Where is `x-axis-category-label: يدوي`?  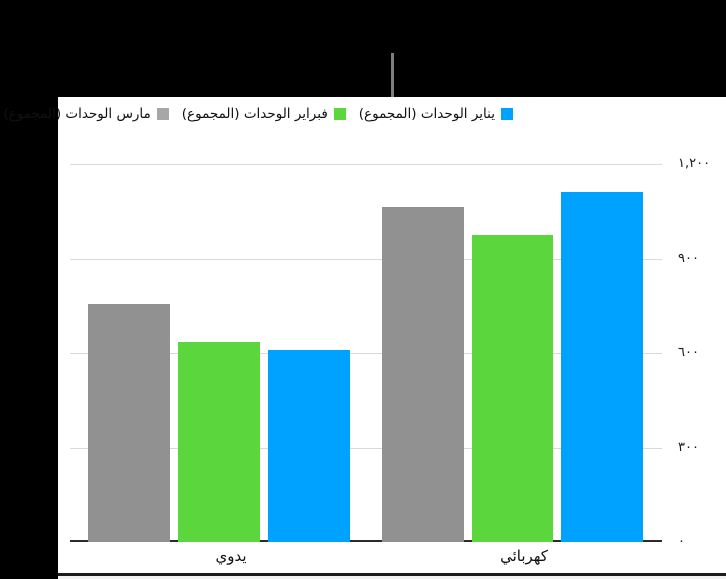
x-axis-category-label: يدوي is located at coordinates (231, 556).